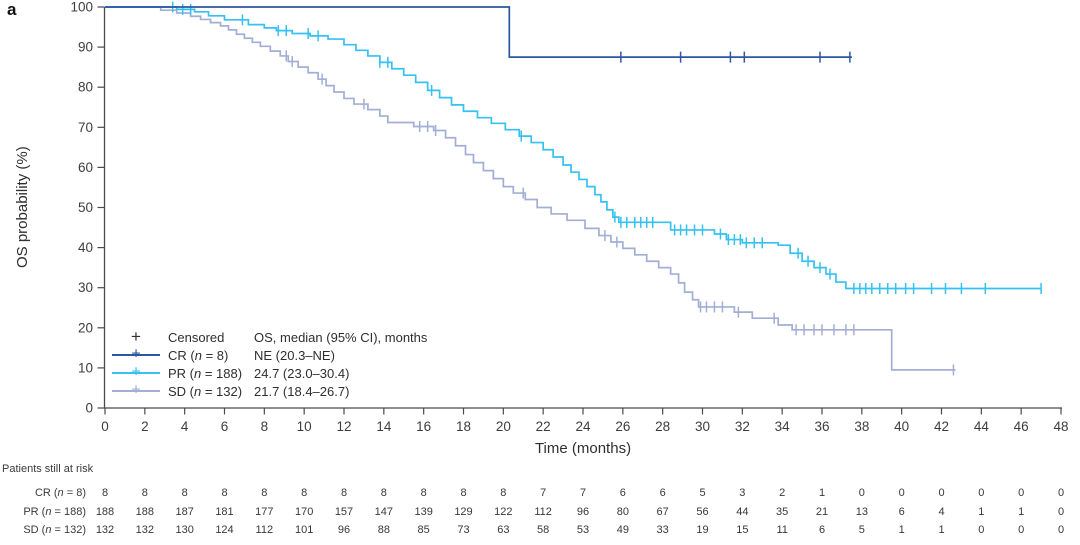 This screenshot has height=545, width=1080. I want to click on y-tick-label: 20, so click(85, 327).